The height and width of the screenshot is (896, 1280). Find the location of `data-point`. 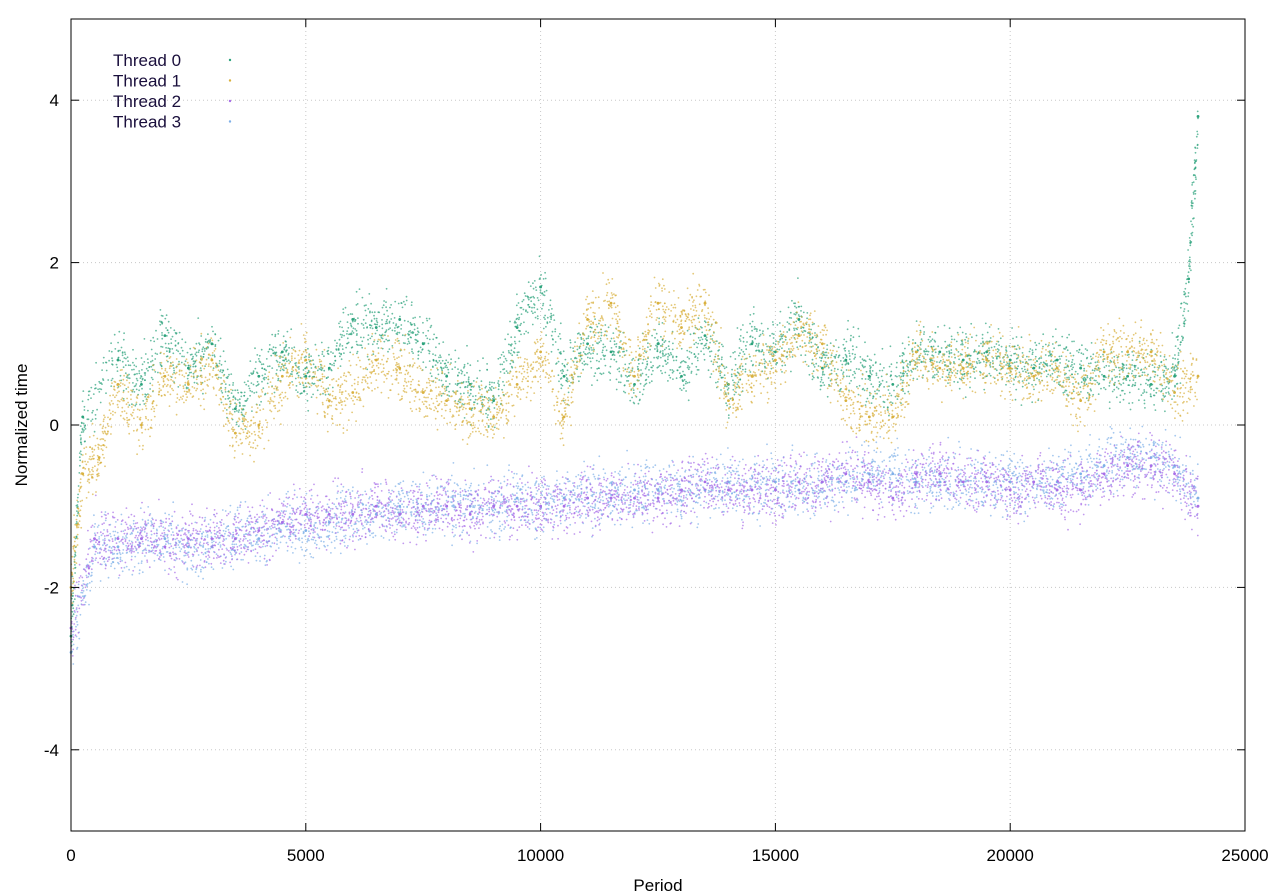

data-point is located at coordinates (1198, 498).